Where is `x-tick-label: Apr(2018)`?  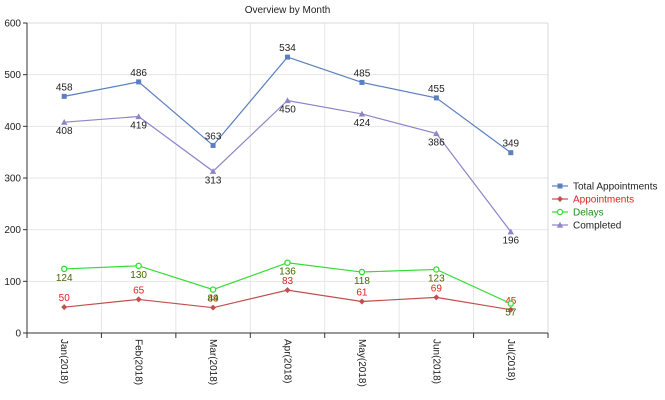 x-tick-label: Apr(2018) is located at coordinates (287, 361).